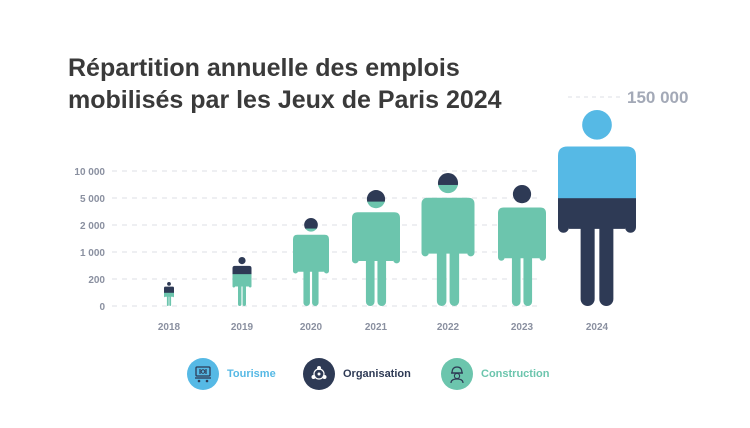 The image size is (750, 428). Describe the element at coordinates (376, 327) in the screenshot. I see `x-tick-label: 2021` at that location.